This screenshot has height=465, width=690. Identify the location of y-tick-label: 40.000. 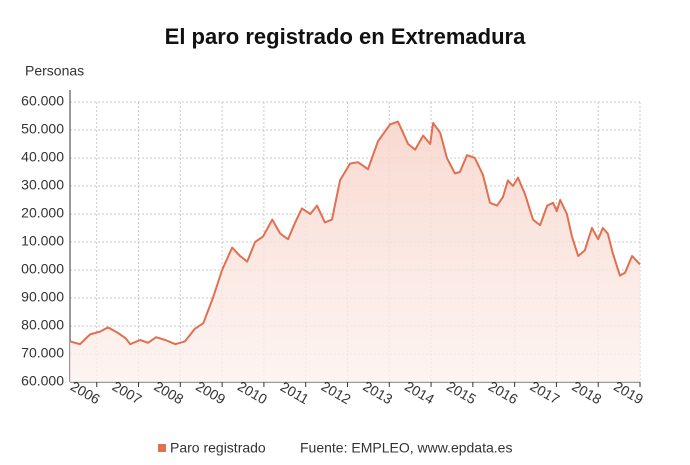
(42, 157).